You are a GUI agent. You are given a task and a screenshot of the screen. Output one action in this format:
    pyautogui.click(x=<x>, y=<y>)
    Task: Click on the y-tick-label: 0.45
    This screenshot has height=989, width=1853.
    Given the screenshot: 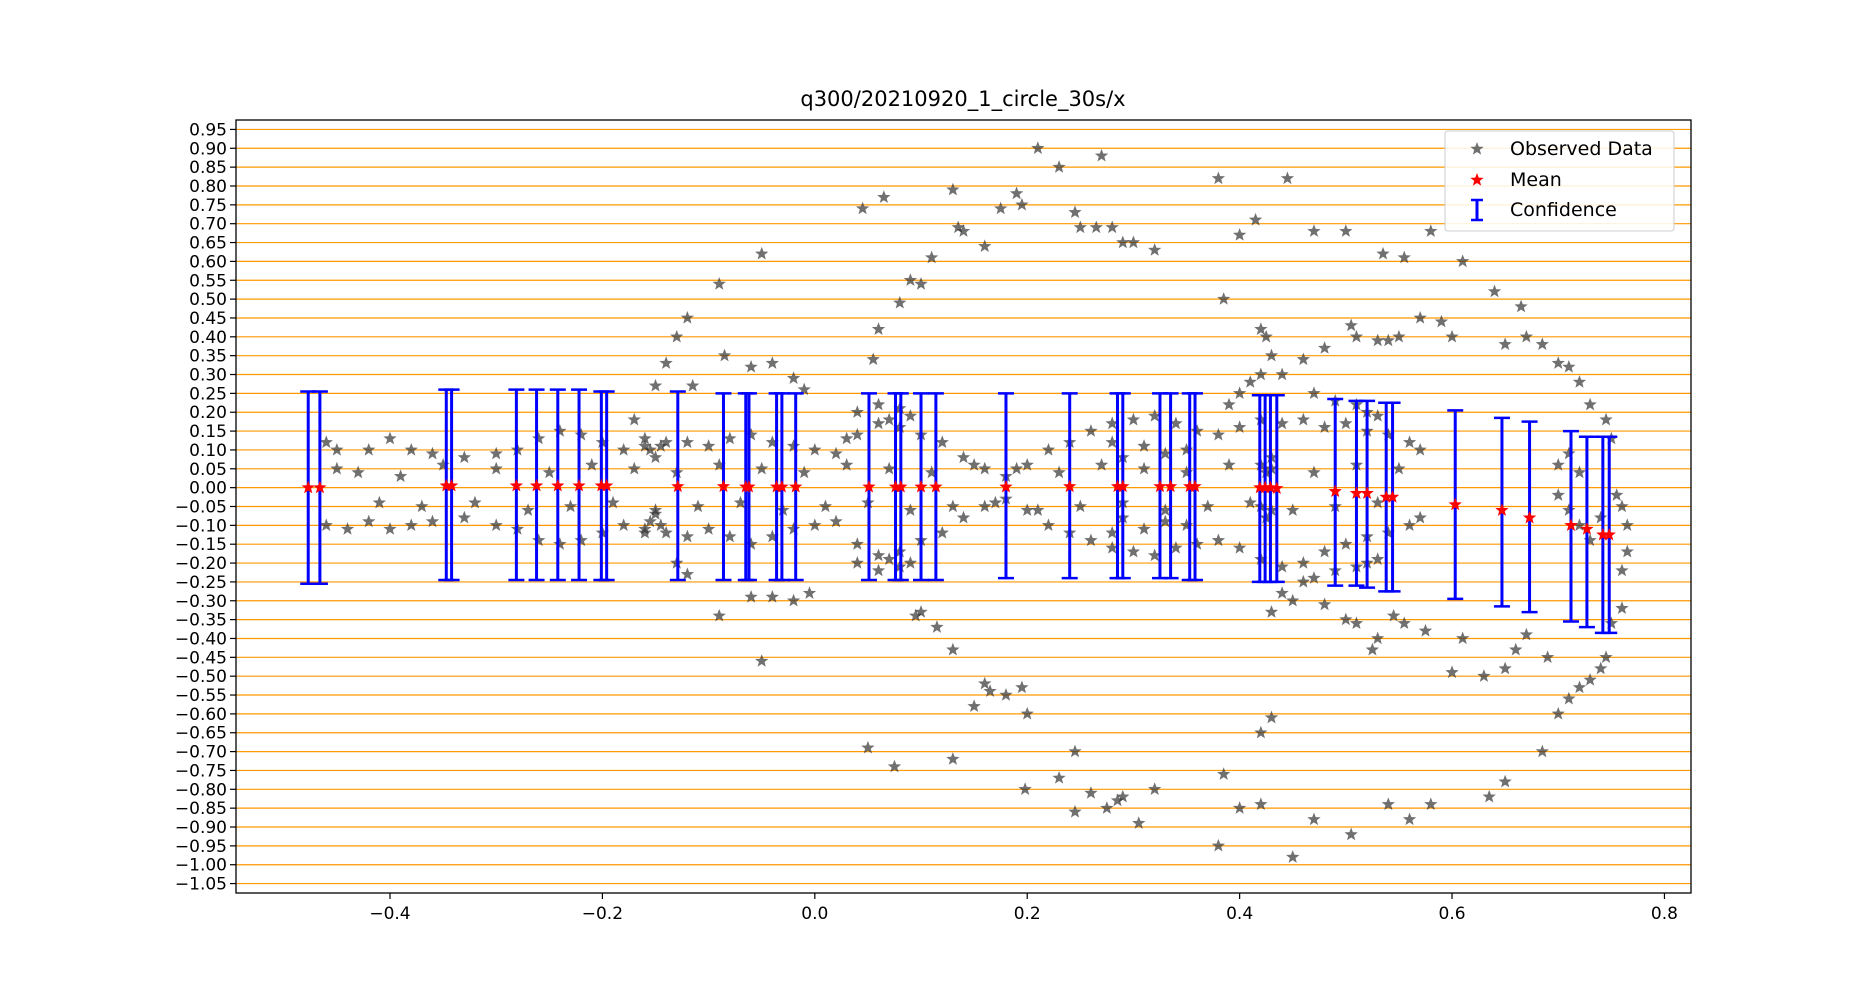 What is the action you would take?
    pyautogui.click(x=208, y=319)
    